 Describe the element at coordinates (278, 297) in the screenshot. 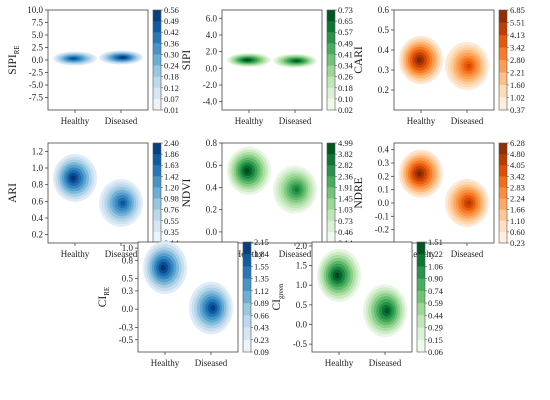

I see `y-axis-label: CIgreen` at that location.